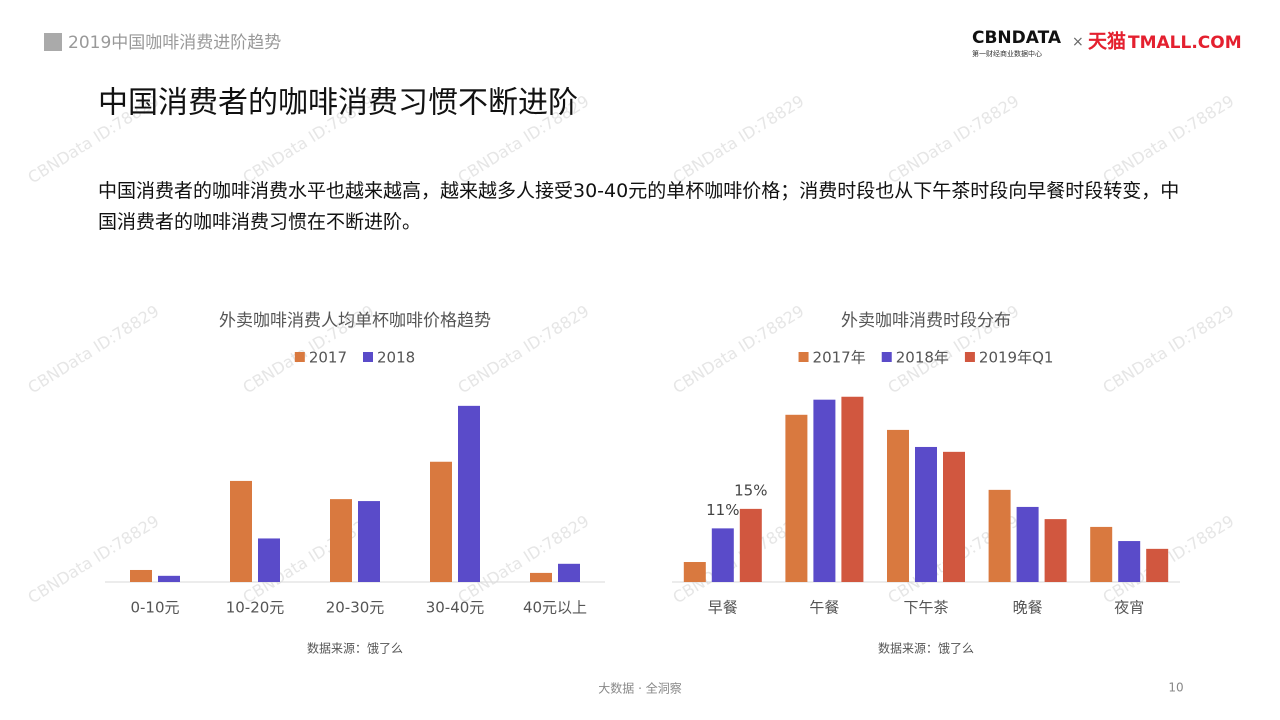 The image size is (1280, 720). Describe the element at coordinates (722, 510) in the screenshot. I see `data-label: 11%` at that location.